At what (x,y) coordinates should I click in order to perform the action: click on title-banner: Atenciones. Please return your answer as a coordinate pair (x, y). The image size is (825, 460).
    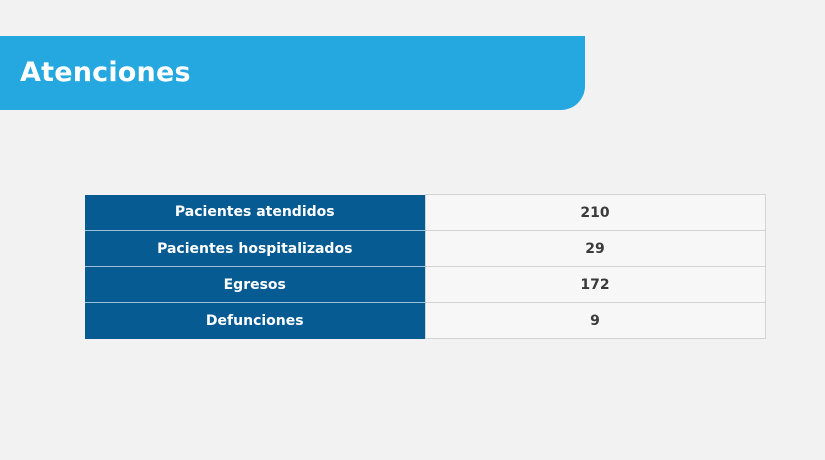
    Looking at the image, I should click on (292, 73).